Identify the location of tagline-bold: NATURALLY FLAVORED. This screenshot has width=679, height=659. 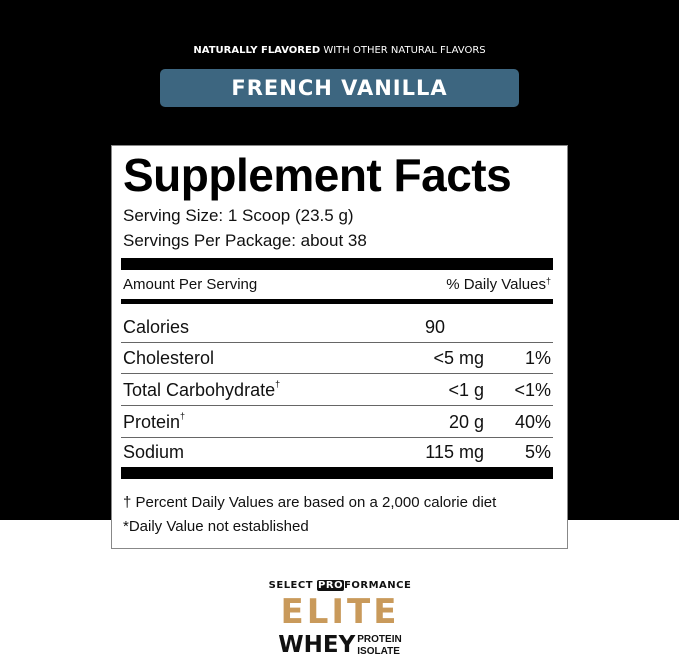
(257, 50).